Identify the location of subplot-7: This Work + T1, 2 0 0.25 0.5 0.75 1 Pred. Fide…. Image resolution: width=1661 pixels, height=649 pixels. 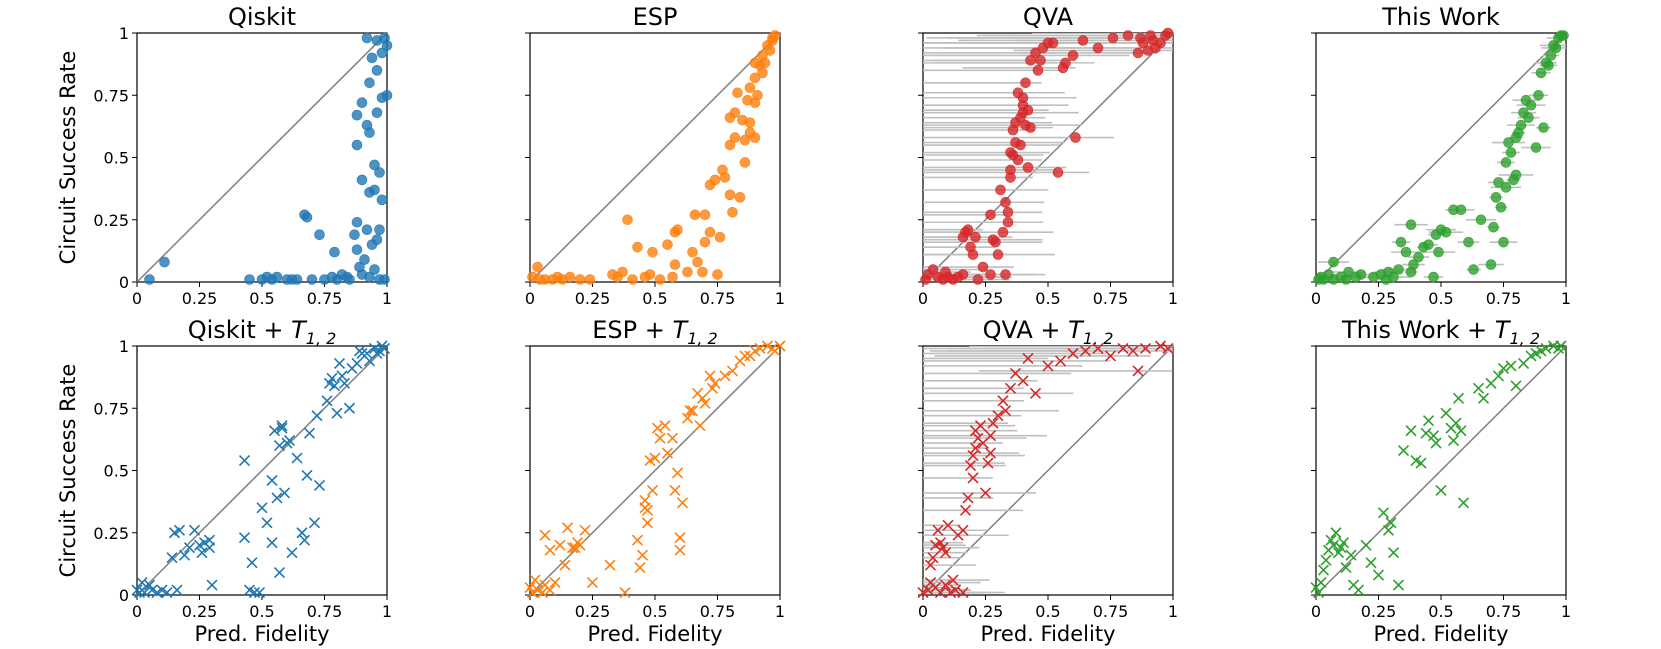
(1440, 481).